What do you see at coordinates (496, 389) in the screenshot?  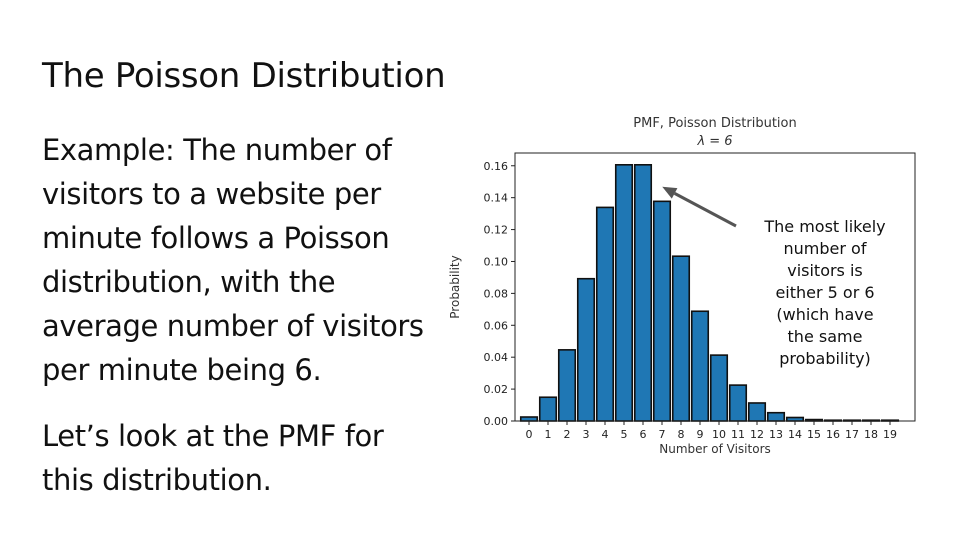 I see `y-tick-label: 0.02` at bounding box center [496, 389].